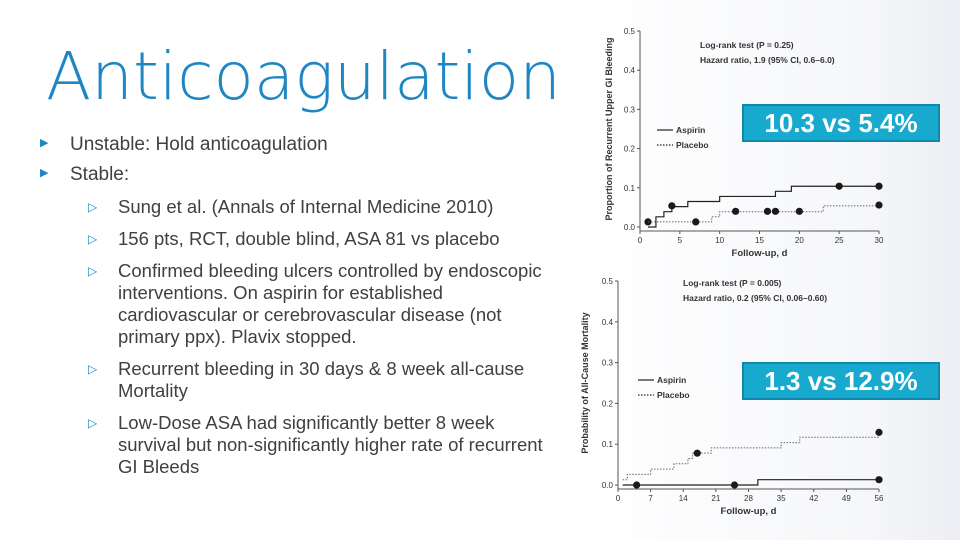 The width and height of the screenshot is (960, 540). Describe the element at coordinates (799, 240) in the screenshot. I see `x-tick-label: 20` at that location.